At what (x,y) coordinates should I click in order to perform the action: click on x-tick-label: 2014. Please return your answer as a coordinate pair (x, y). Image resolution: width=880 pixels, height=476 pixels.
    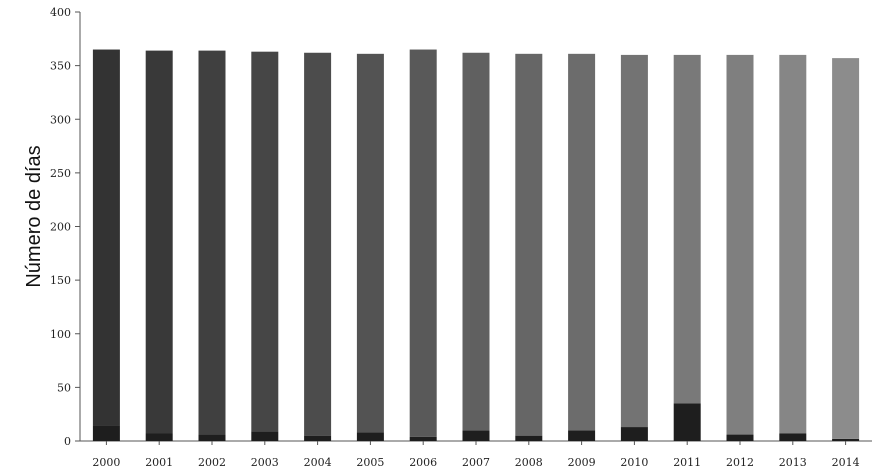
    Looking at the image, I should click on (846, 462).